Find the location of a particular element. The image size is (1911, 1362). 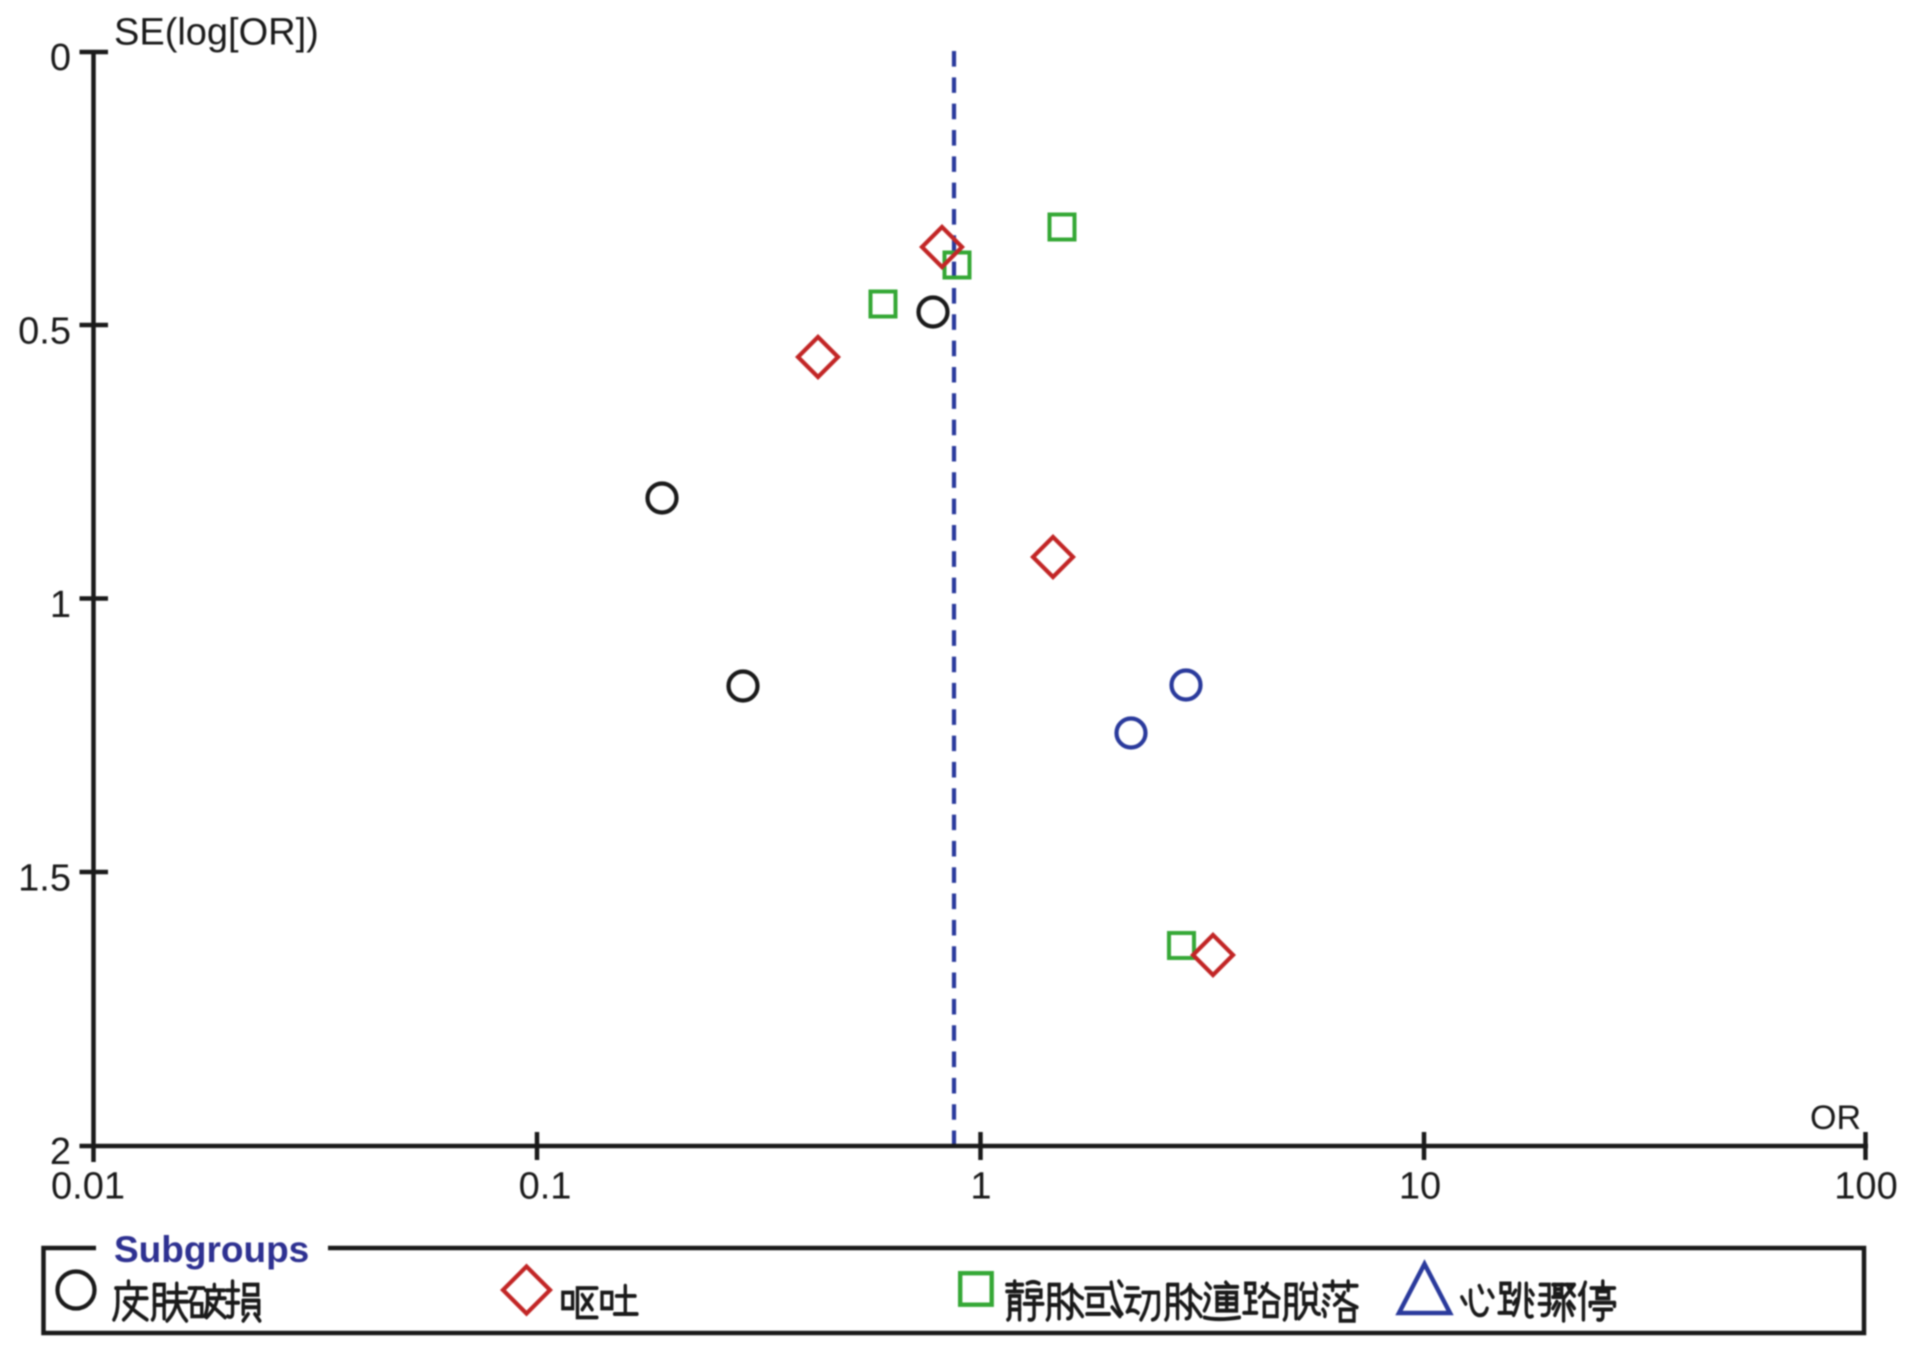

svg-text: 0 is located at coordinates (60, 58).